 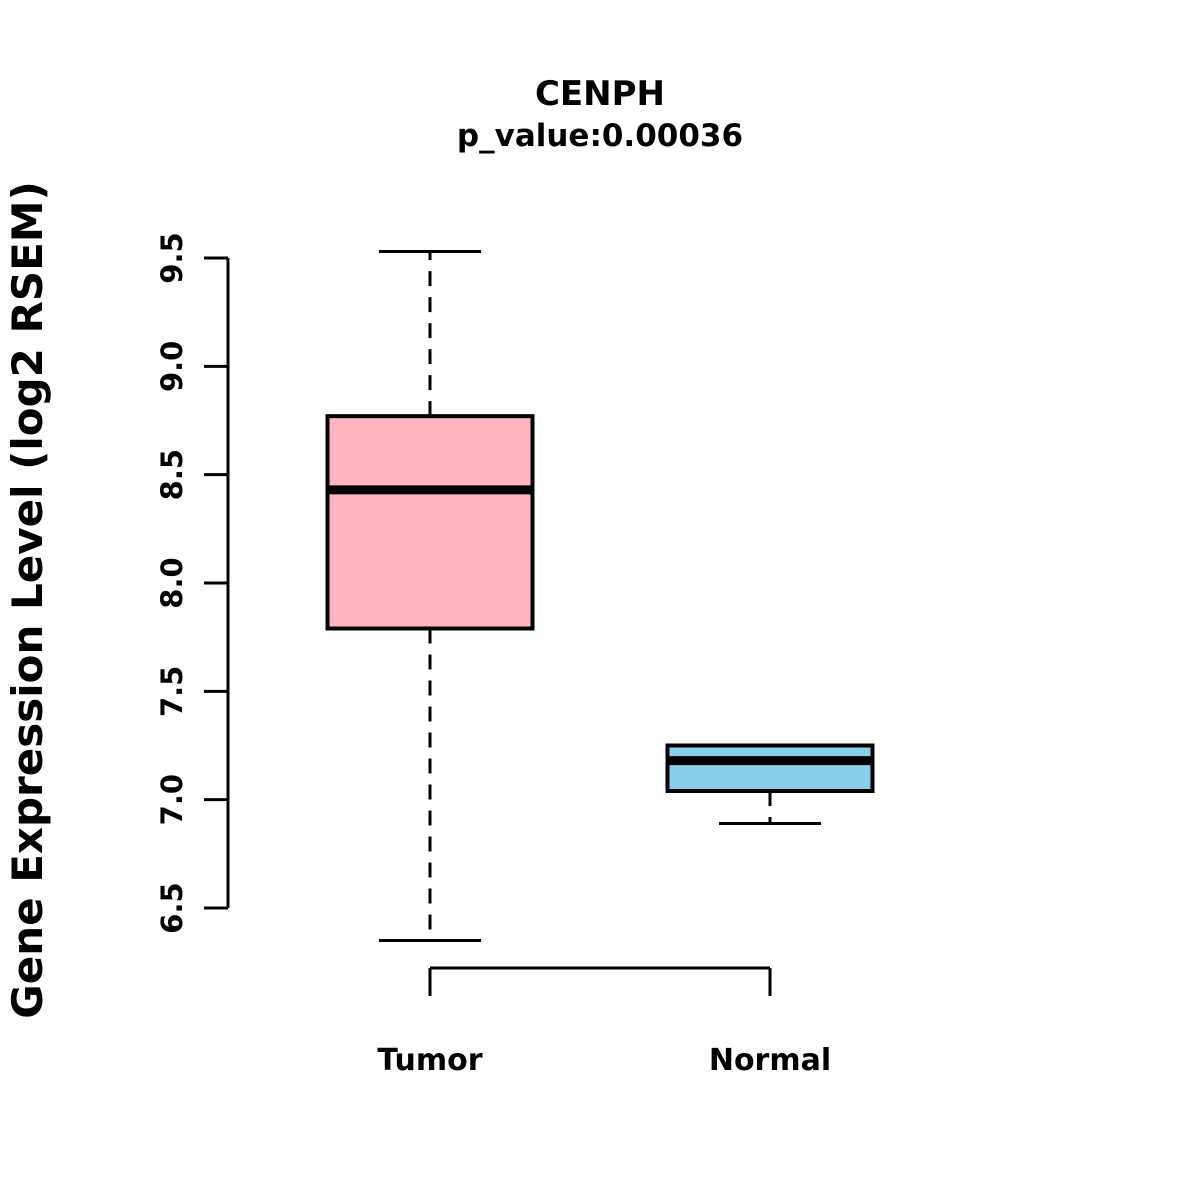 What do you see at coordinates (172, 691) in the screenshot?
I see `y-tick-label: 7.5` at bounding box center [172, 691].